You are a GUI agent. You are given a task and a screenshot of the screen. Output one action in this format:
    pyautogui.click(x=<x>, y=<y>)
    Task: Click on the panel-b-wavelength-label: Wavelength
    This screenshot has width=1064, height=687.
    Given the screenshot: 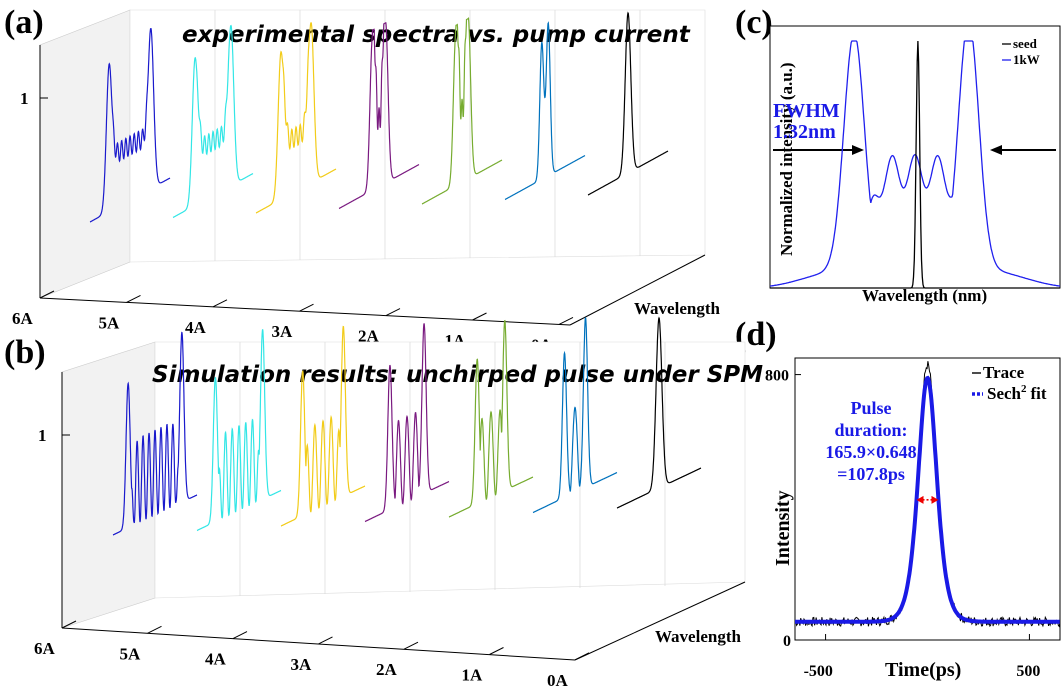 What is the action you would take?
    pyautogui.click(x=698, y=636)
    